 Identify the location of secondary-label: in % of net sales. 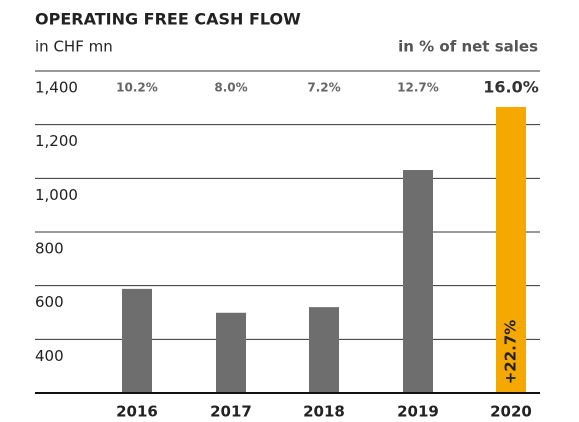
(468, 47).